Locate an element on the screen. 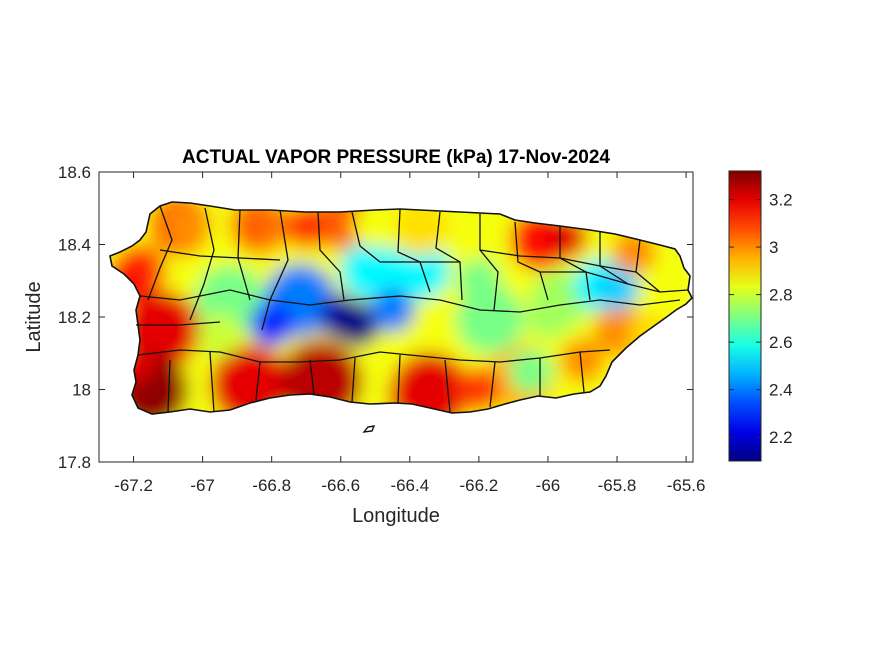  x-tick-label: -66.2 is located at coordinates (479, 485).